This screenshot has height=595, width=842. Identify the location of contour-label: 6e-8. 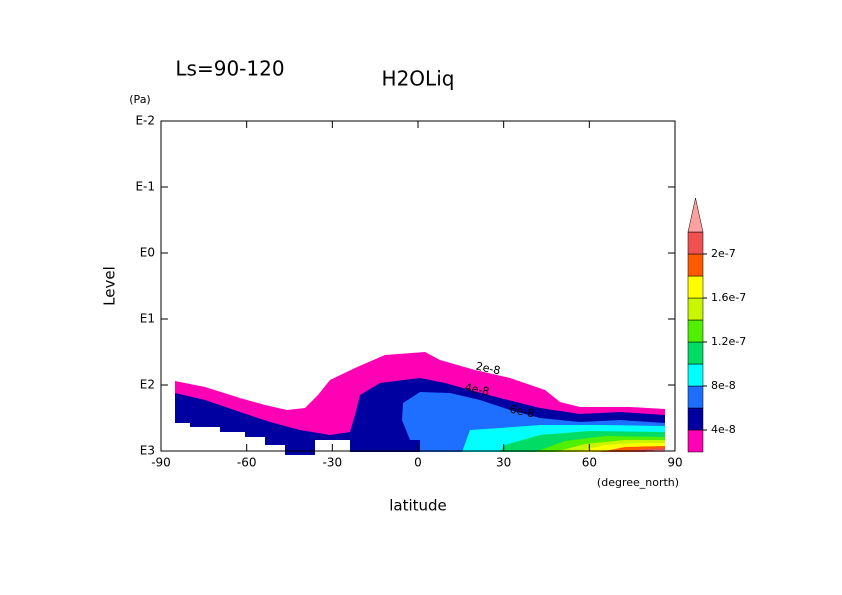
(522, 412).